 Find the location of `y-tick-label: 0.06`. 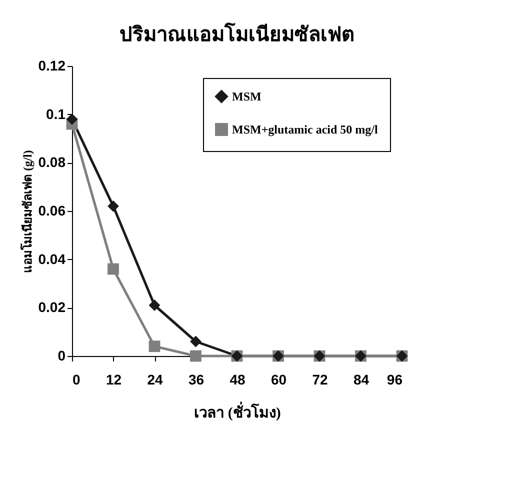

y-tick-label: 0.06 is located at coordinates (52, 210).